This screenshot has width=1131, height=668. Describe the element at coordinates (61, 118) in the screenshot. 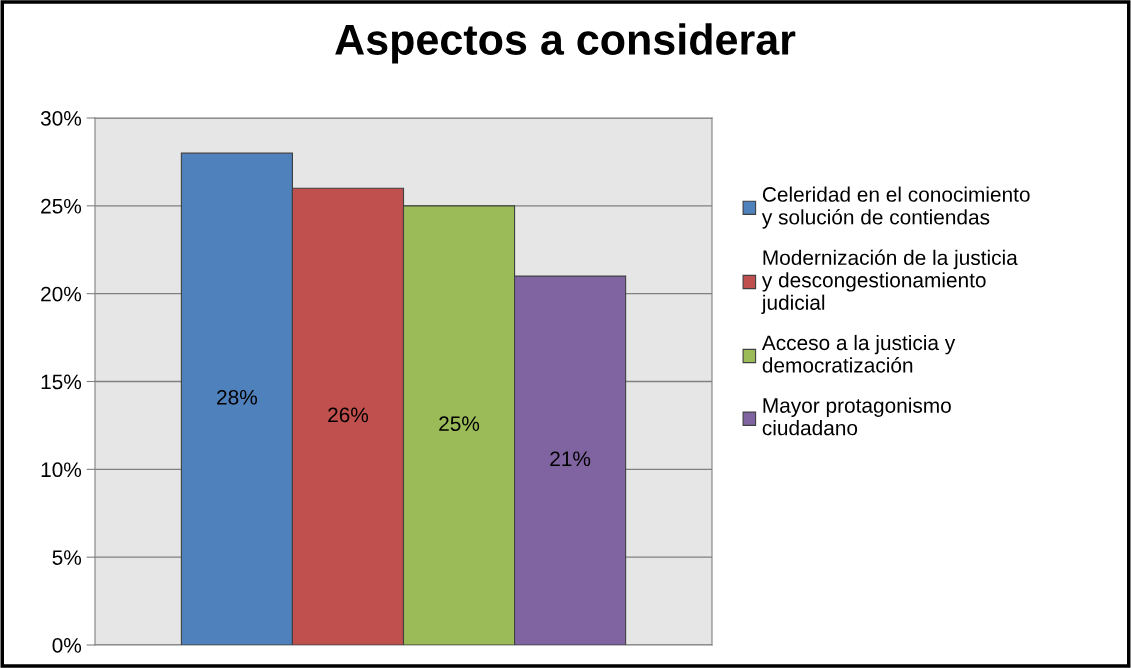

I see `y-tick-label: 30%` at that location.